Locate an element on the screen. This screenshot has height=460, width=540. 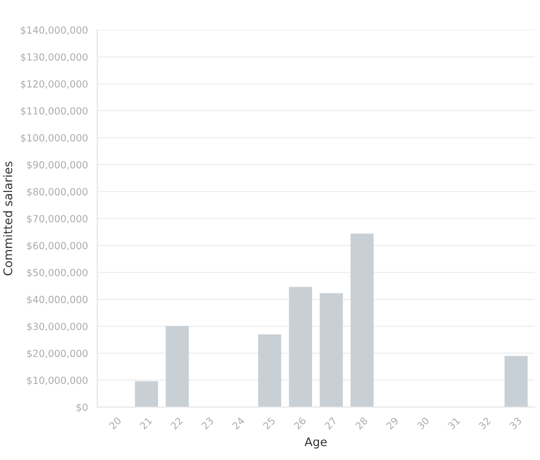
y-tick-label: $140,000,000 is located at coordinates (54, 31).